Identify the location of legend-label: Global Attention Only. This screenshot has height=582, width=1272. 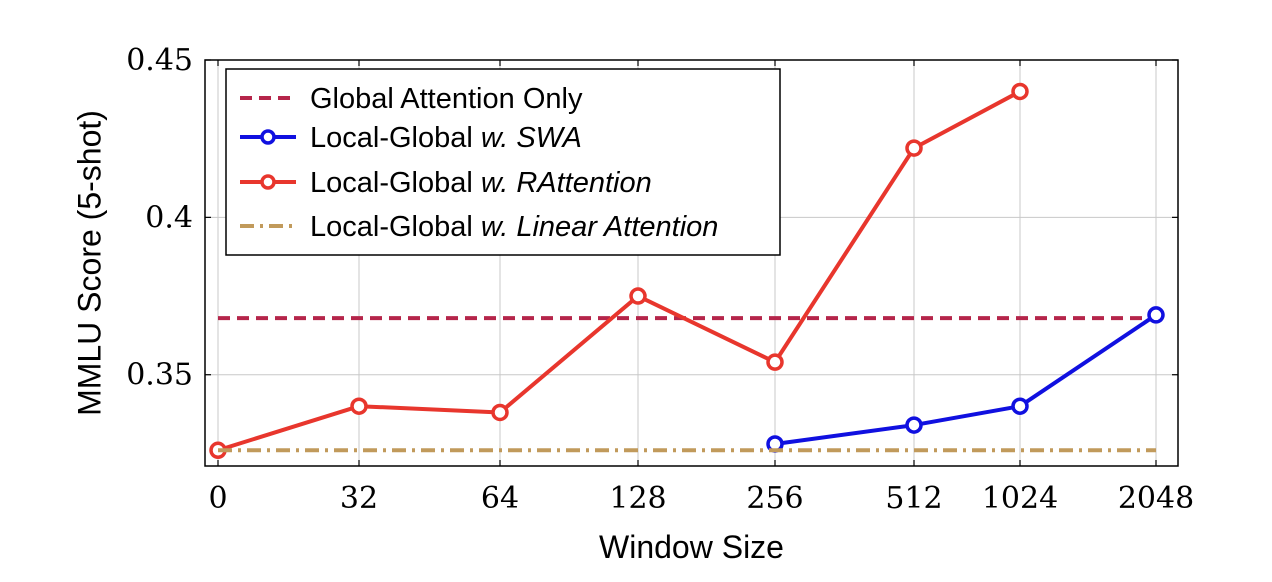
(446, 99).